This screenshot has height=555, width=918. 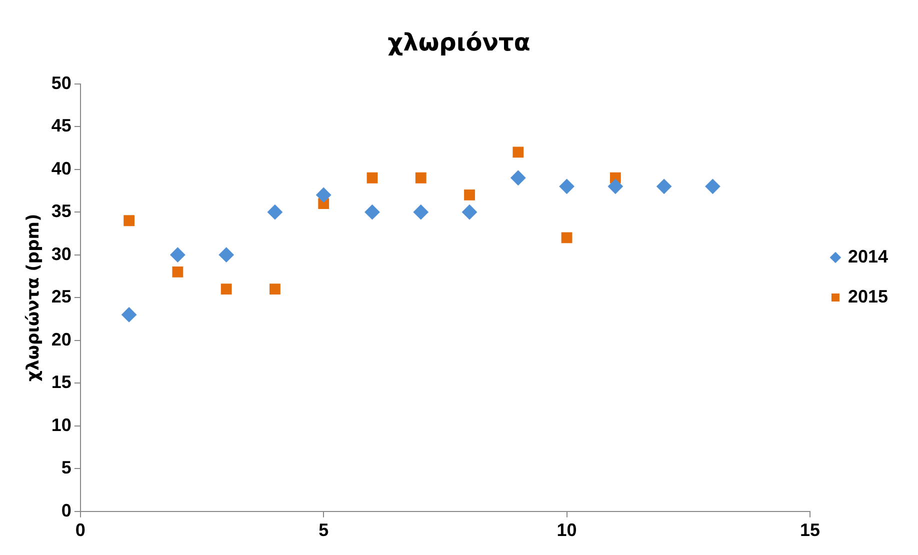 What do you see at coordinates (66, 510) in the screenshot?
I see `y-tick-label: 0` at bounding box center [66, 510].